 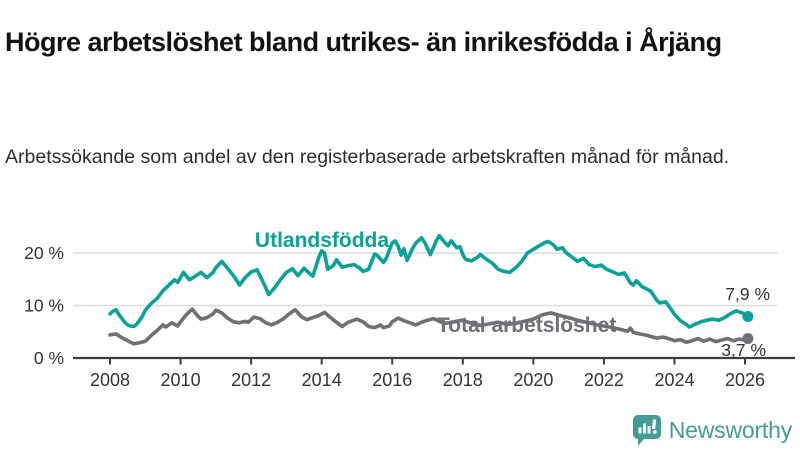 What do you see at coordinates (748, 317) in the screenshot?
I see `utlandsfodda-end-dot` at bounding box center [748, 317].